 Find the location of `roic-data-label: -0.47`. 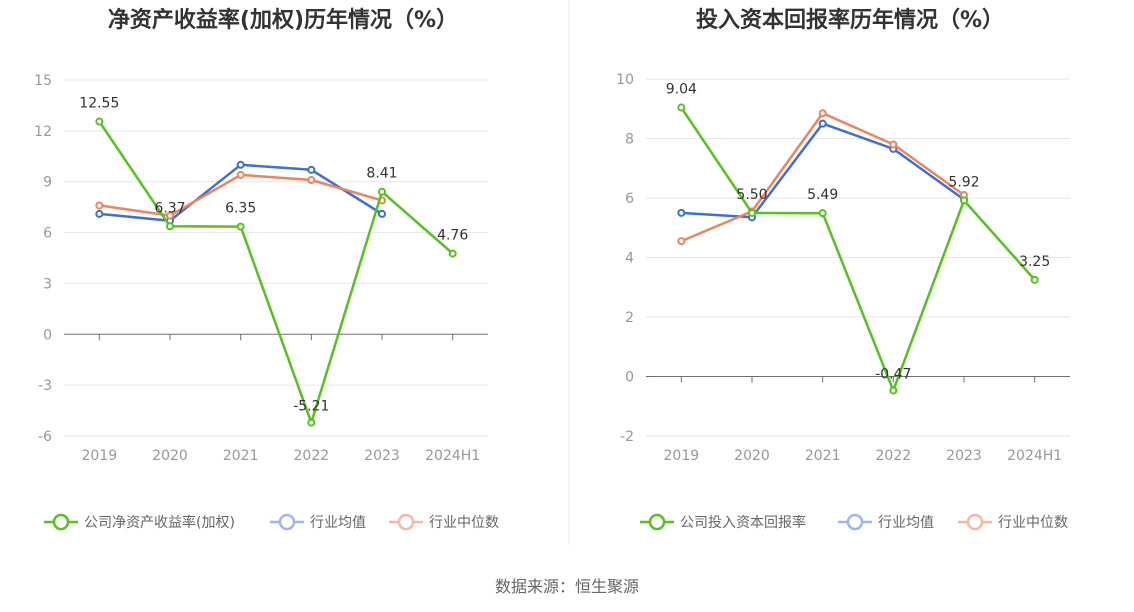

roic-data-label: -0.47 is located at coordinates (893, 374).